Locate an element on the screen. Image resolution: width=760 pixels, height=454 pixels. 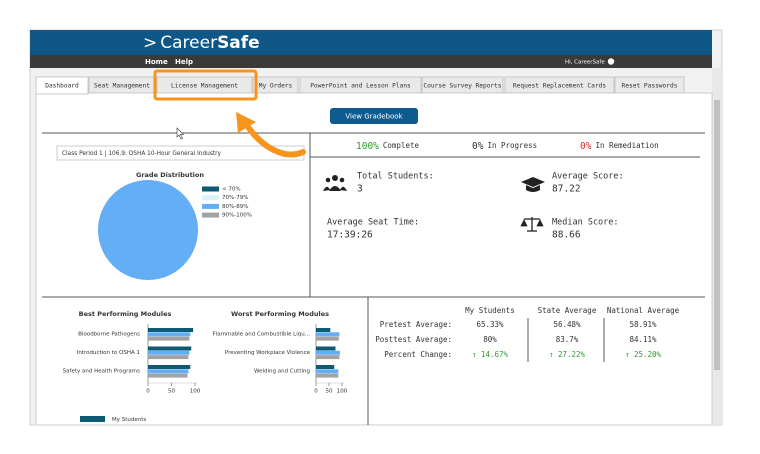
column-header: My Students is located at coordinates (490, 310).